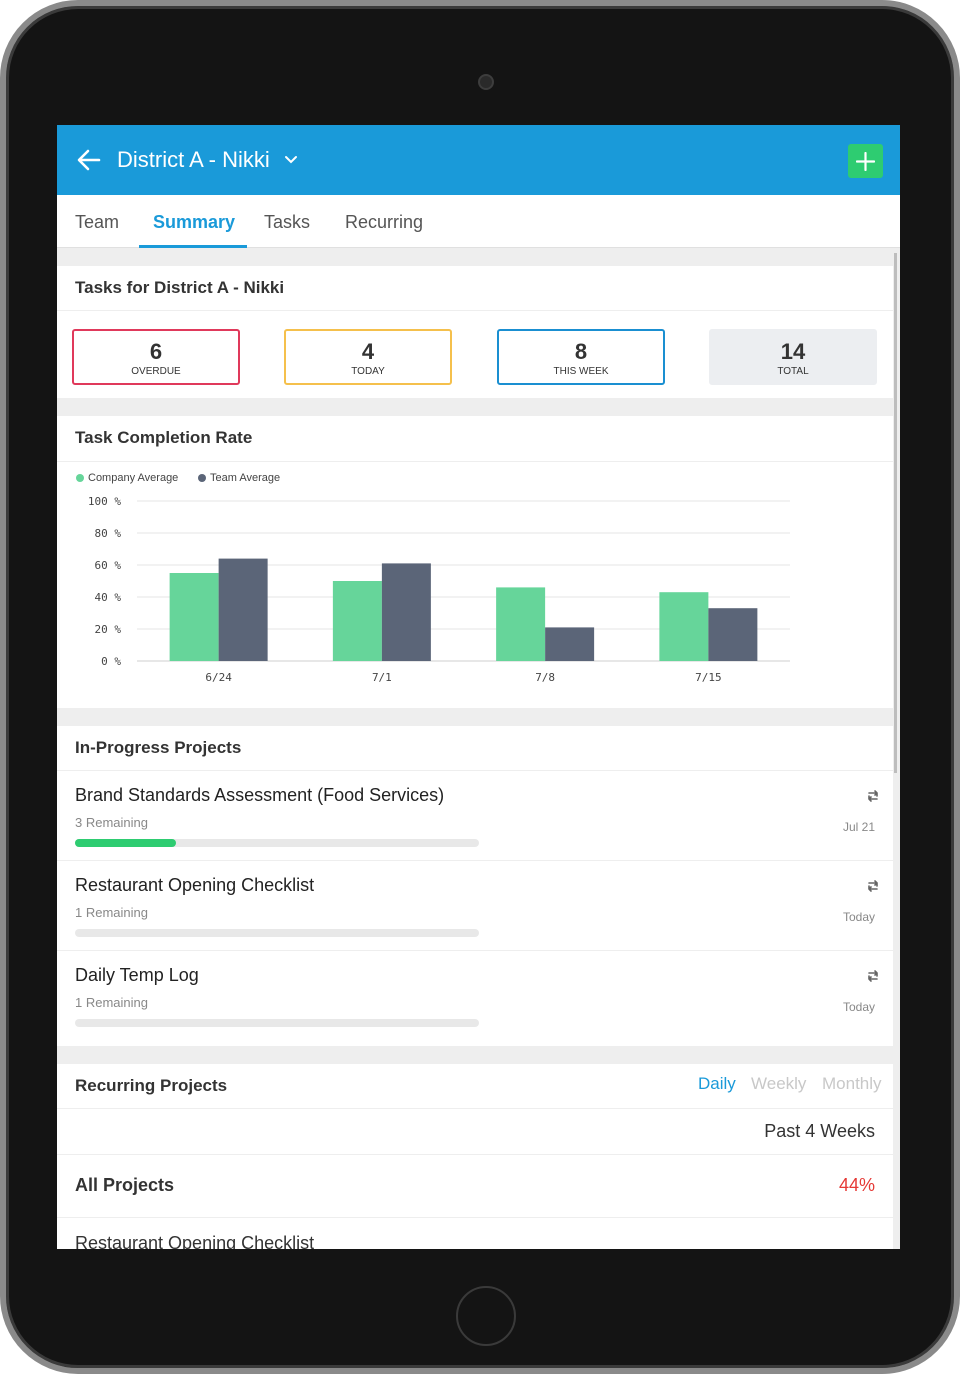 The width and height of the screenshot is (960, 1374). What do you see at coordinates (291, 160) in the screenshot?
I see `chevron-down-icon` at bounding box center [291, 160].